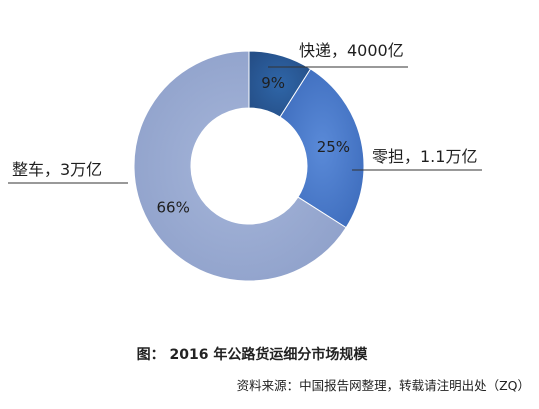 The width and height of the screenshot is (539, 409). Describe the element at coordinates (173, 208) in the screenshot. I see `pct-label-zhengche: 66%` at that location.